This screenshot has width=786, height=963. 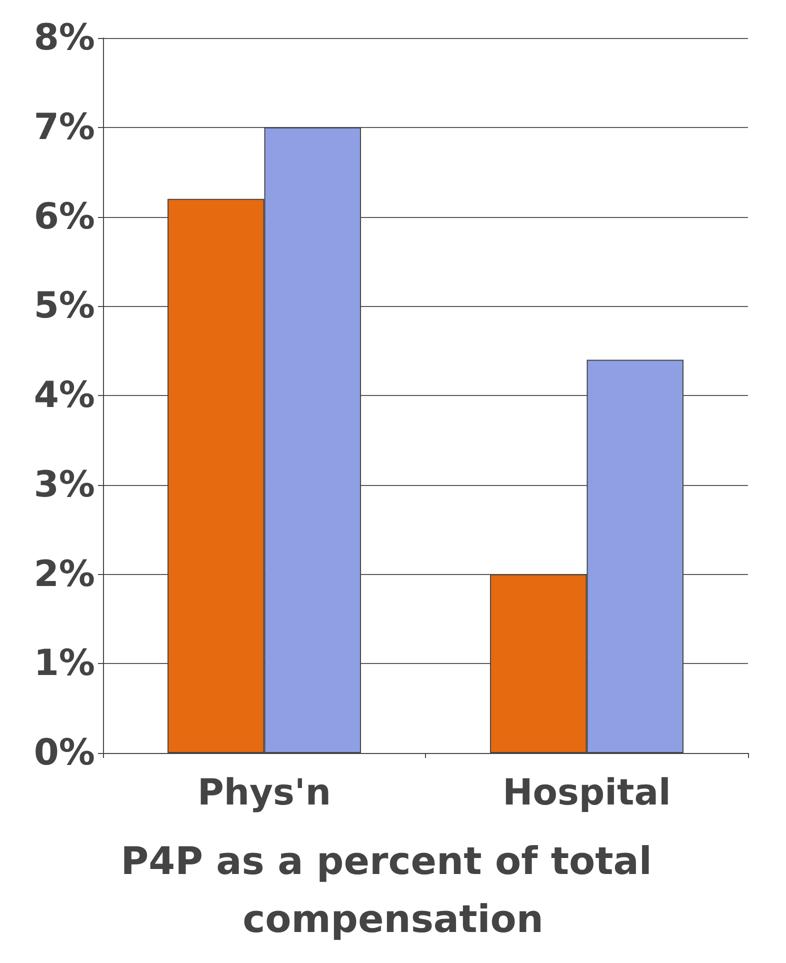 What do you see at coordinates (64, 663) in the screenshot?
I see `y-tick-label: 1%` at bounding box center [64, 663].